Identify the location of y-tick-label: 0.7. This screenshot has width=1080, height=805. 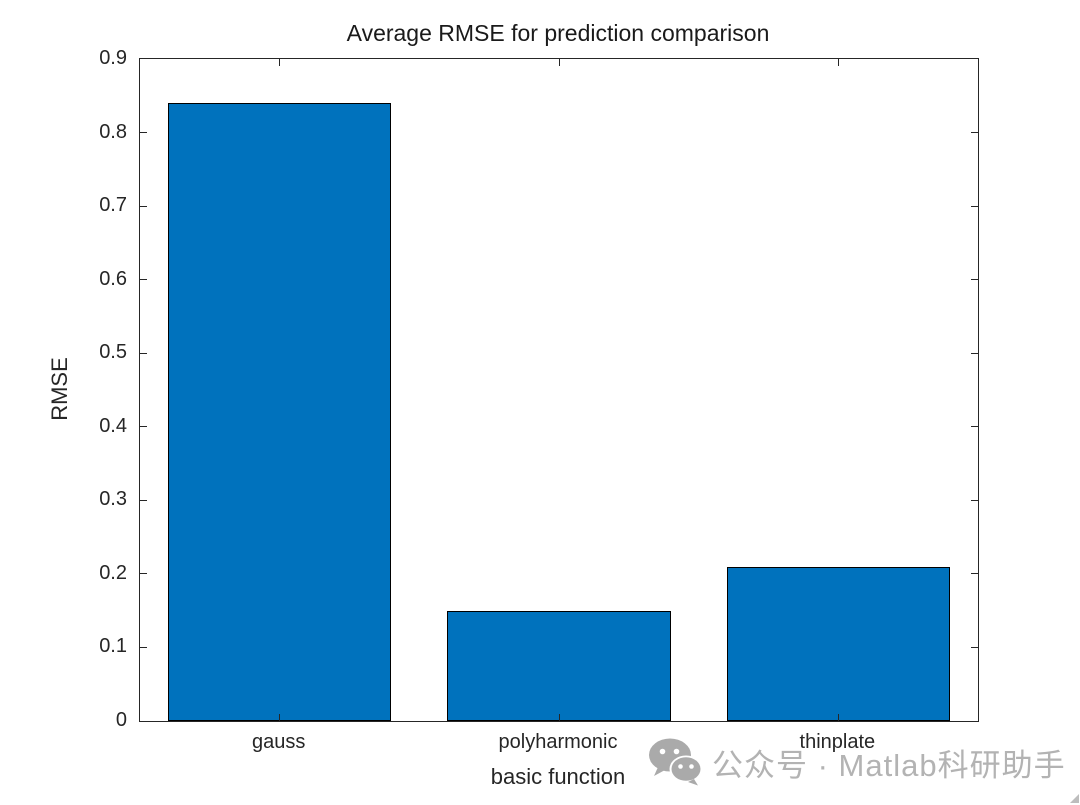
(113, 205).